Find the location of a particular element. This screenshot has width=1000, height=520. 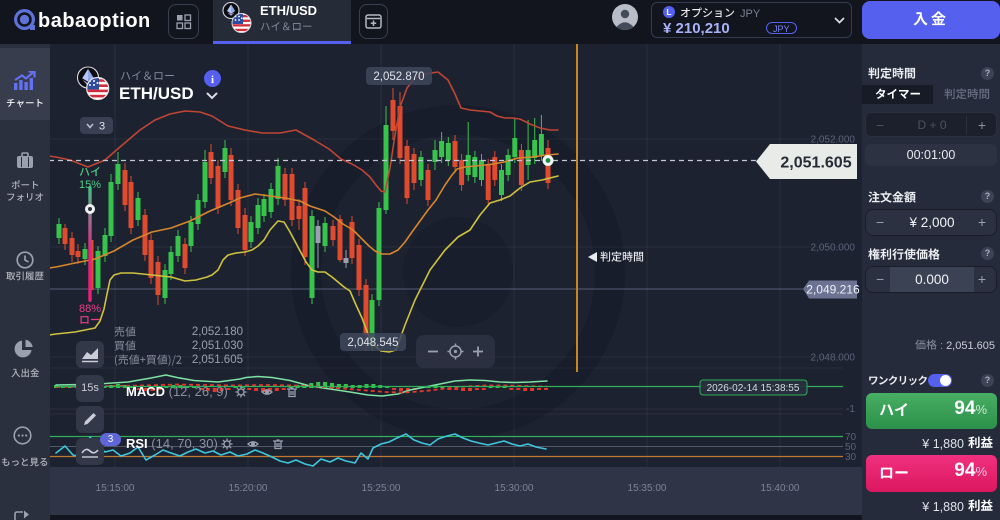

svg-text: 2,051.605 is located at coordinates (815, 163).